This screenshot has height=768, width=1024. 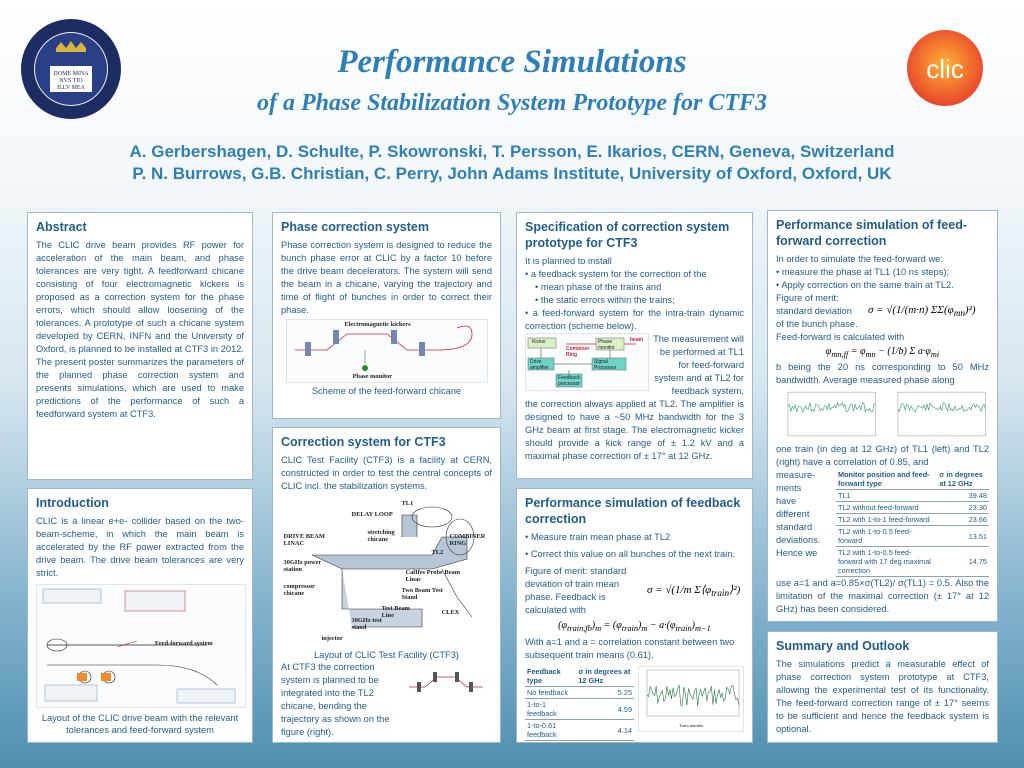 I want to click on diagram-signal: Signal Processor, so click(x=605, y=365).